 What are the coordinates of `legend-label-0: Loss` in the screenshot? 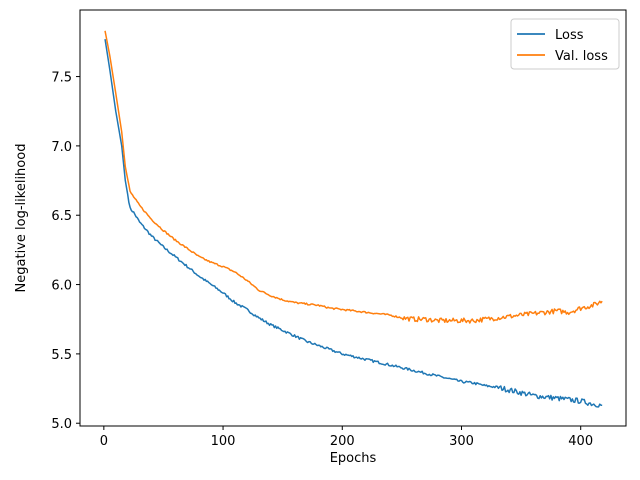 It's located at (569, 35).